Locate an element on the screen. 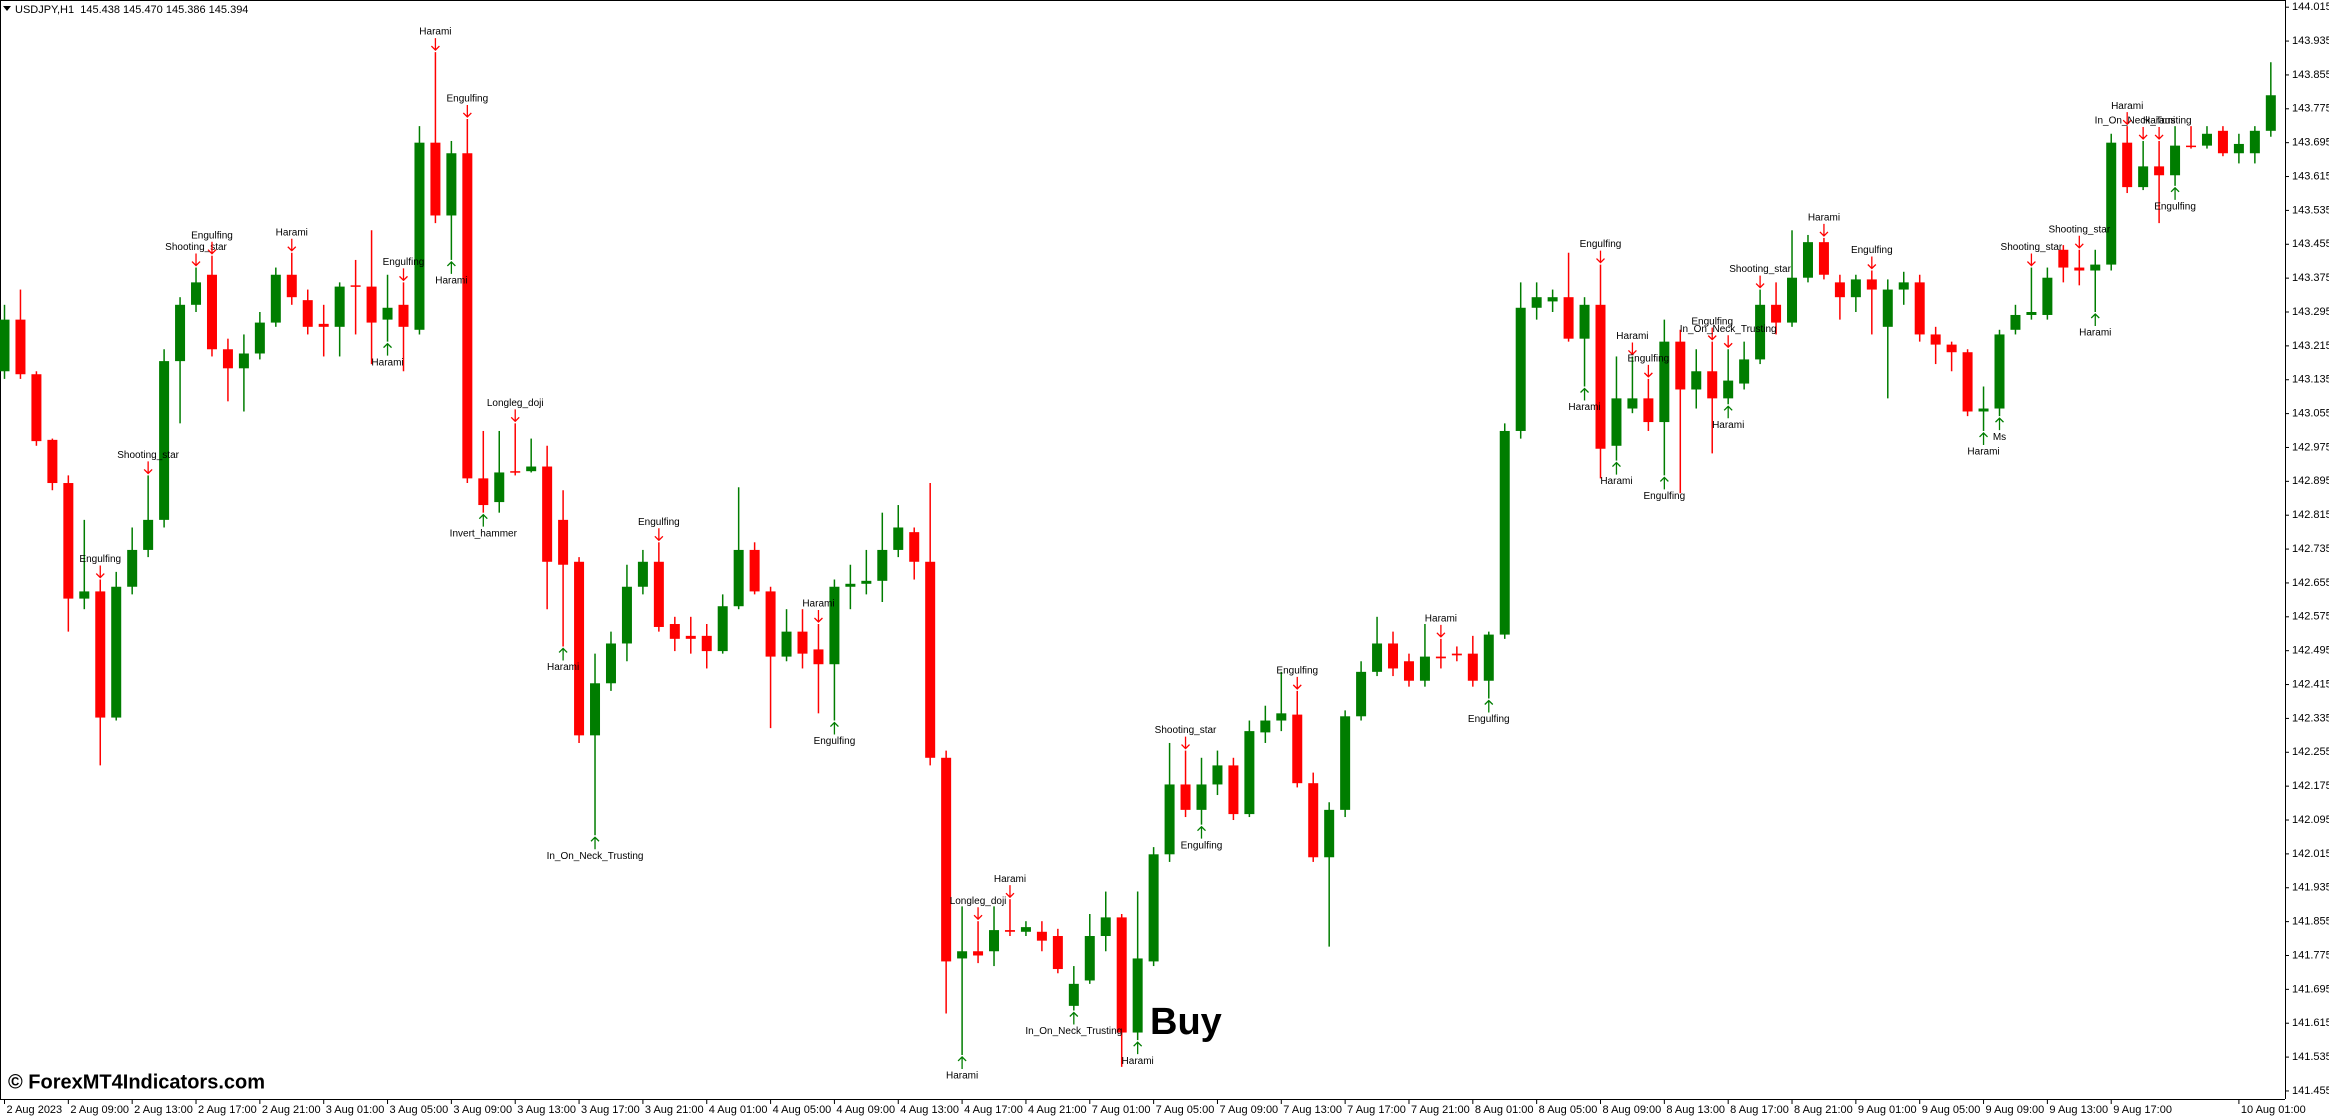  y-tick-label: 143.215 is located at coordinates (2310, 346).